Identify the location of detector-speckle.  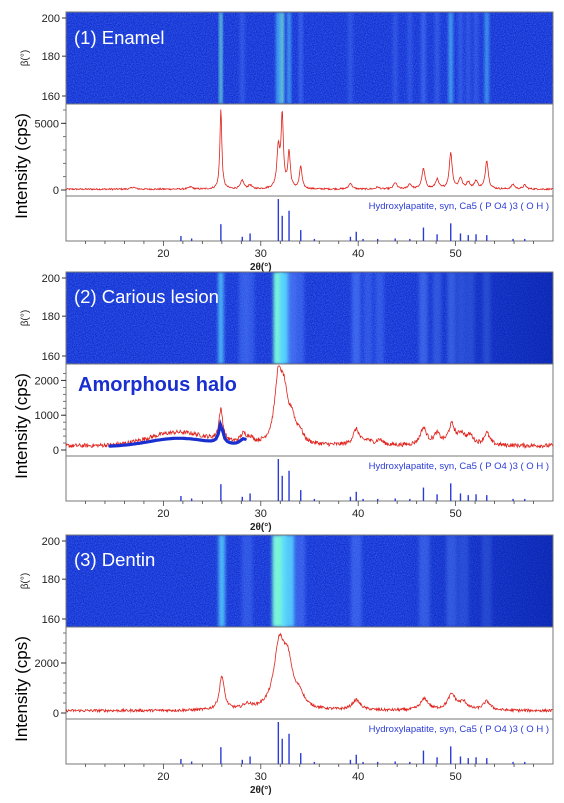
(309, 58).